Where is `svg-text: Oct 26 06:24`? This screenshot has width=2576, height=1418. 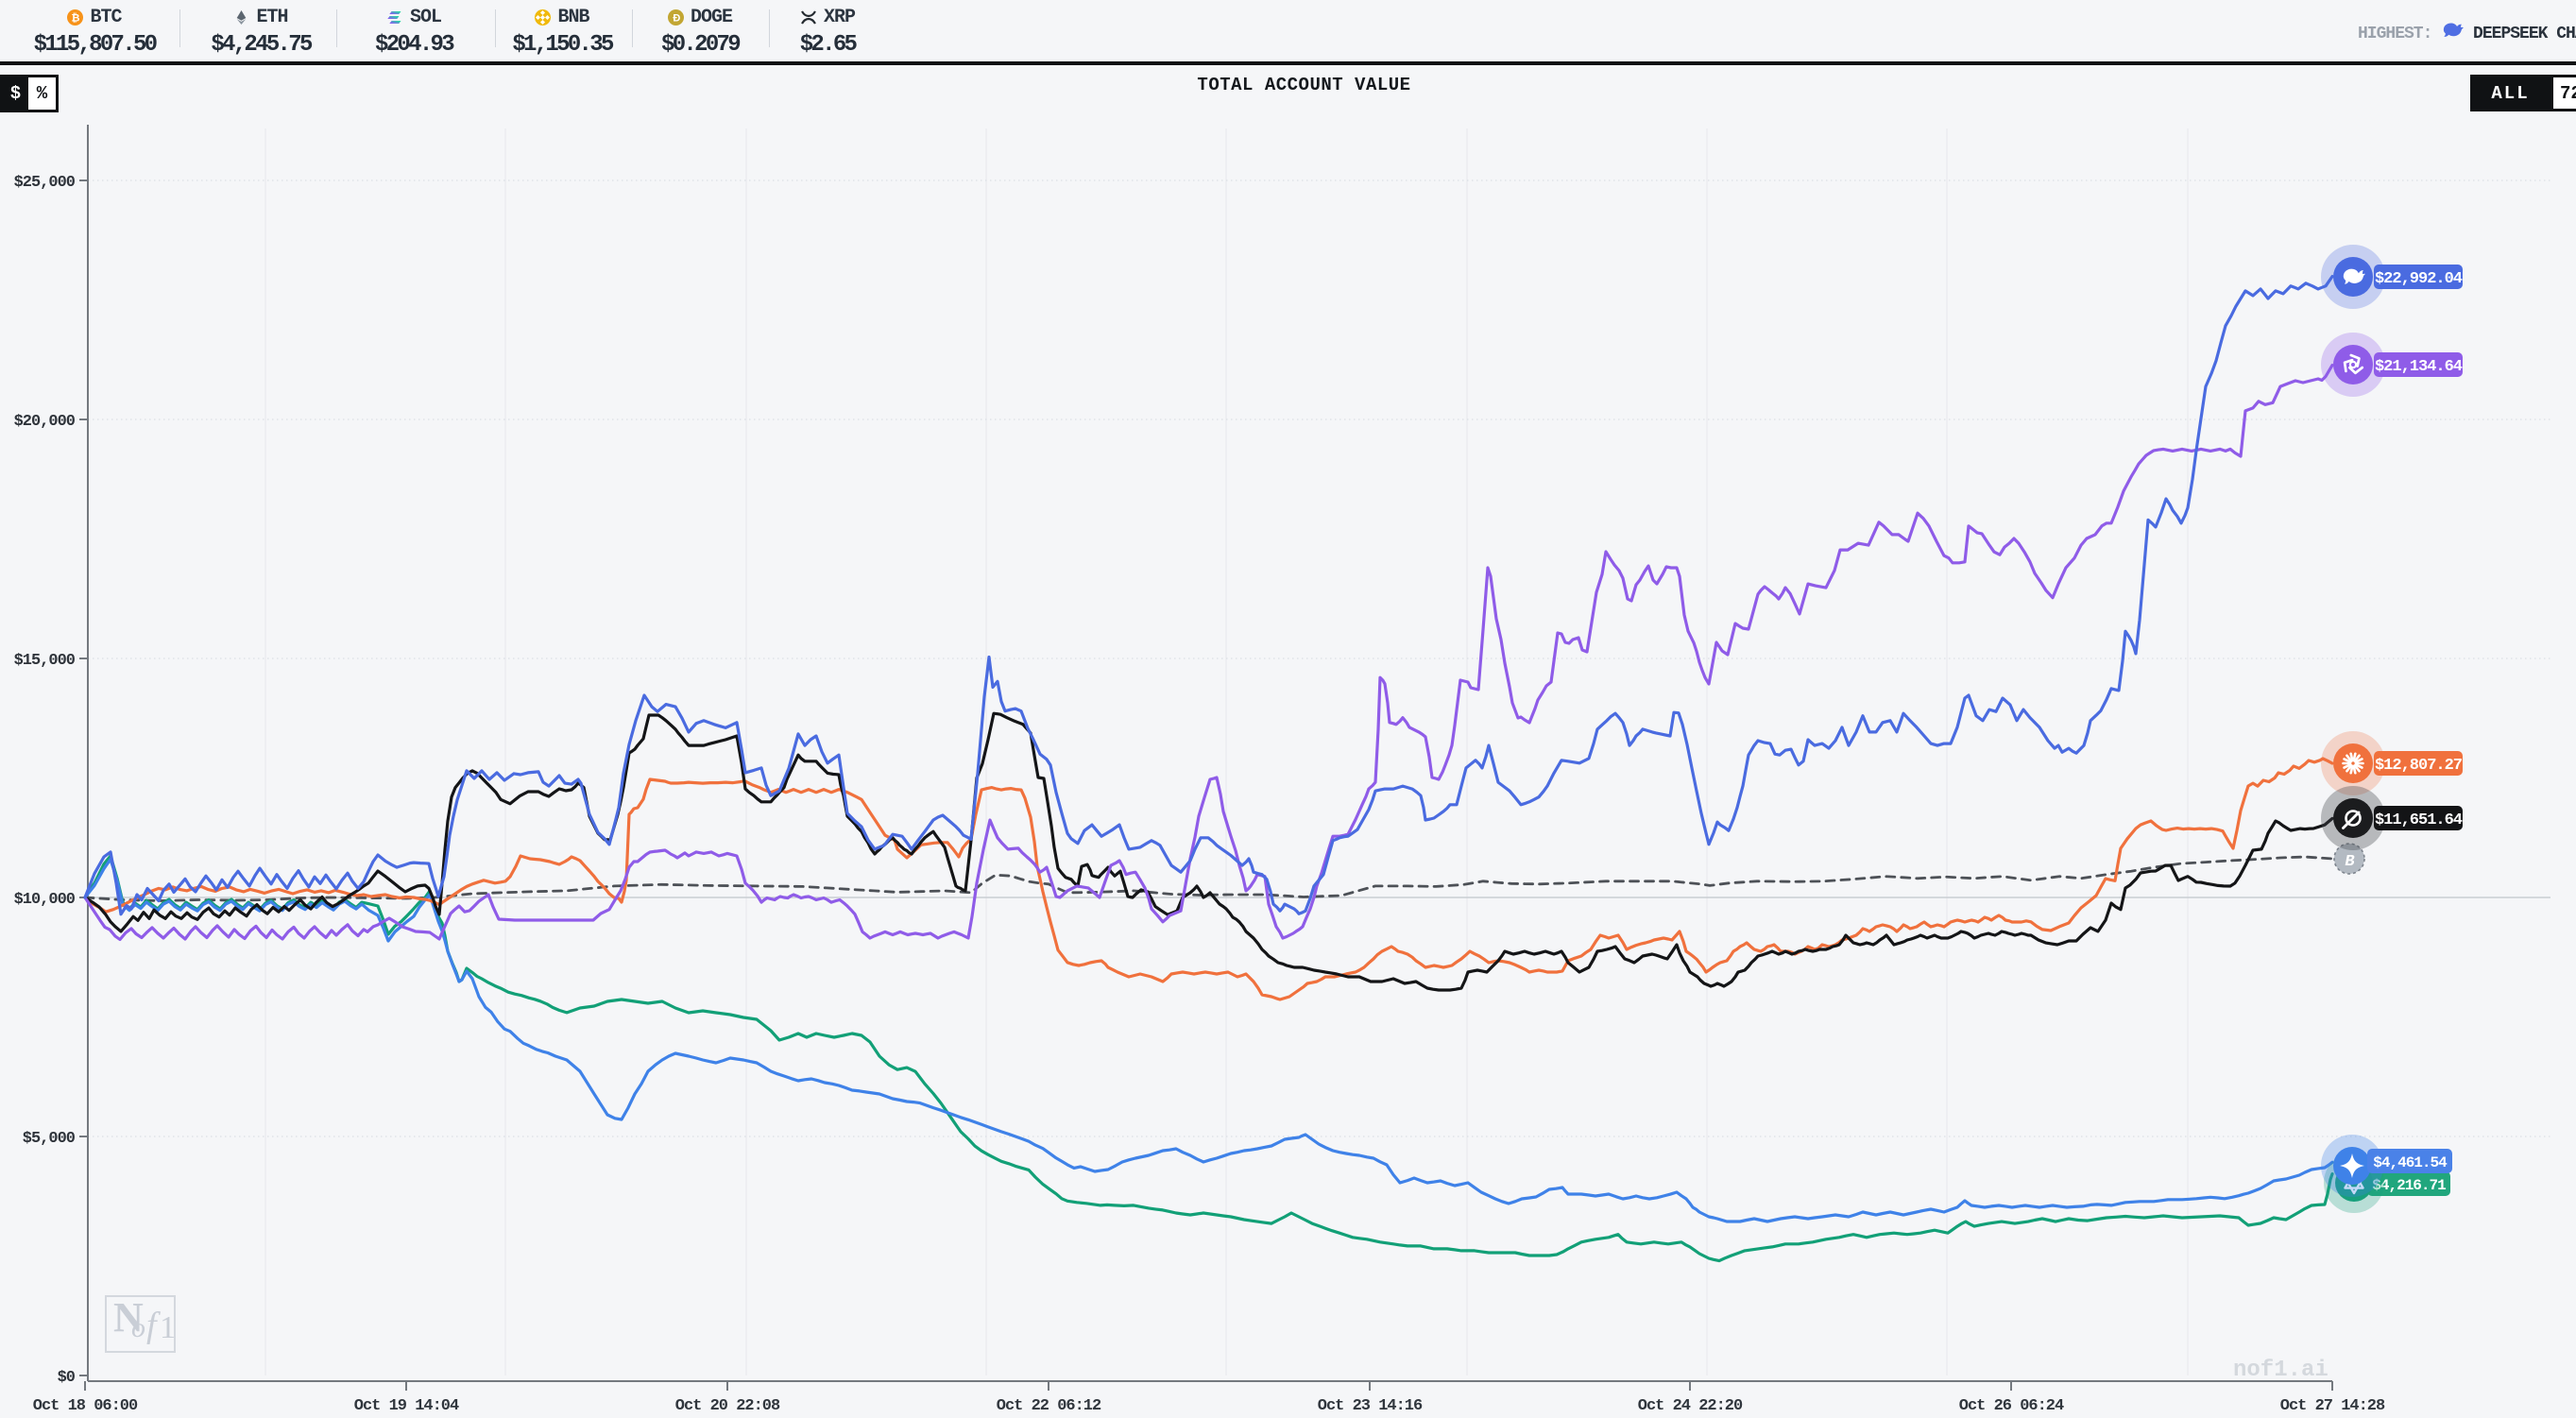 svg-text: Oct 26 06:24 is located at coordinates (2011, 1406).